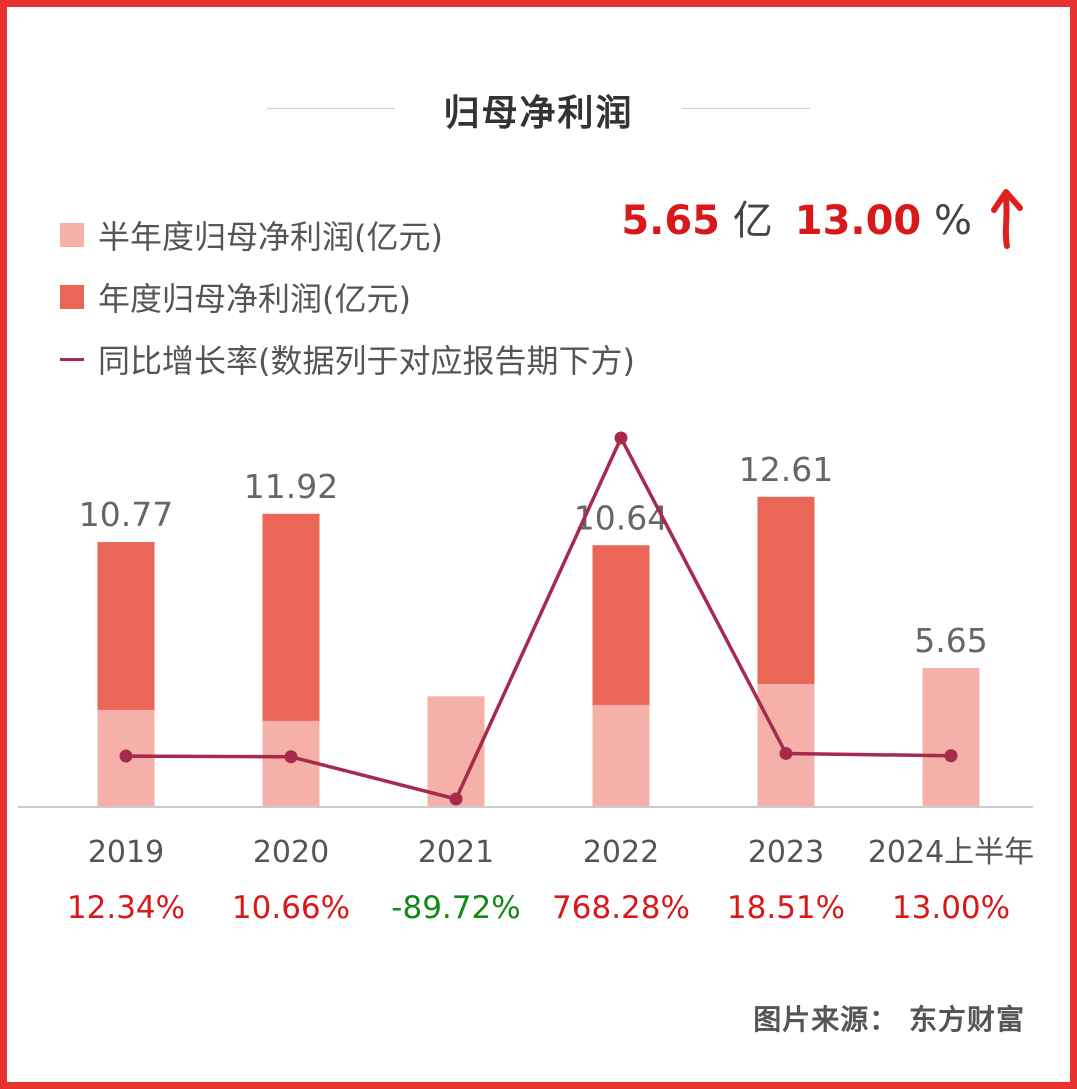 Image resolution: width=1077 pixels, height=1089 pixels. I want to click on headline-value: 5.65, so click(671, 221).